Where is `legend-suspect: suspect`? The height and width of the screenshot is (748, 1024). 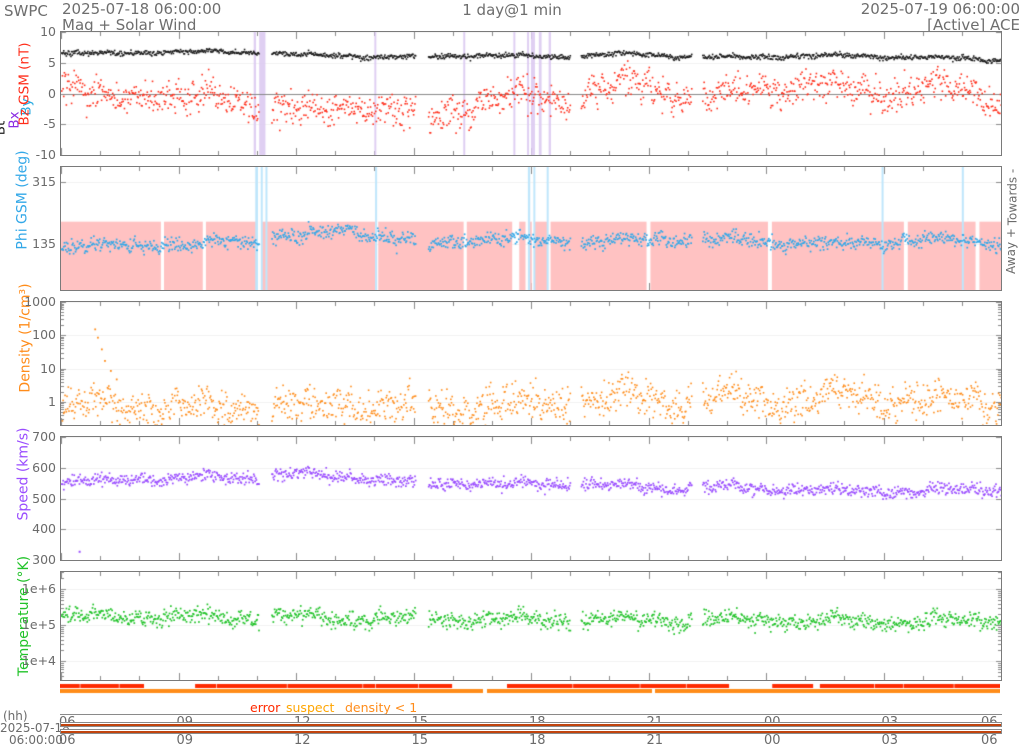 legend-suspect: suspect is located at coordinates (310, 707).